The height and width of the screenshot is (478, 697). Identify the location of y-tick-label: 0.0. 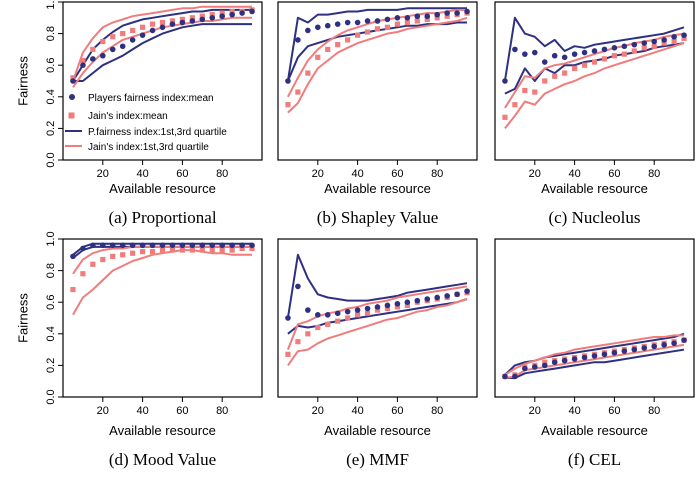
(51, 396).